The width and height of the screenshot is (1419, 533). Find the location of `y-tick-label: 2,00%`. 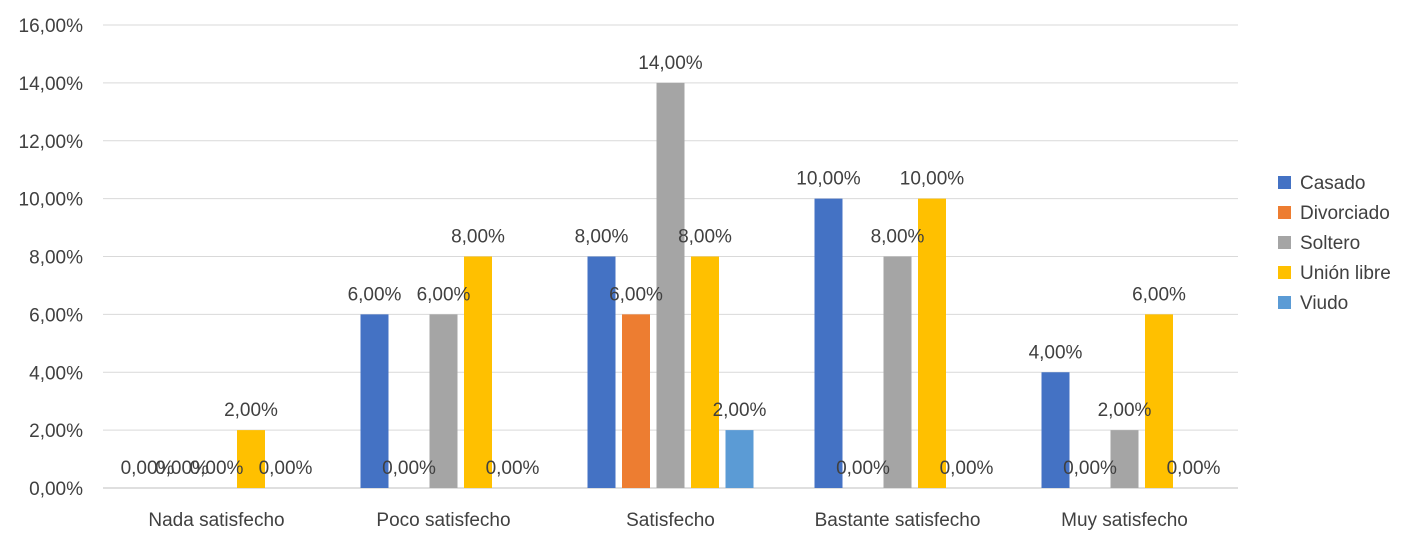

y-tick-label: 2,00% is located at coordinates (56, 431).